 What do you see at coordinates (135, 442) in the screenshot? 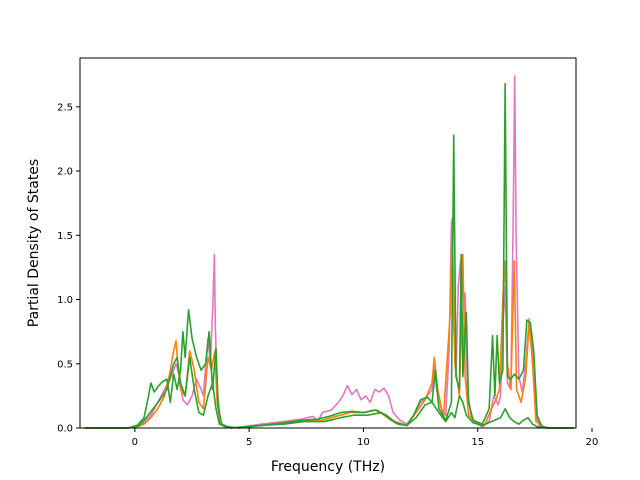
I see `x-tick-label-0: 0` at bounding box center [135, 442].